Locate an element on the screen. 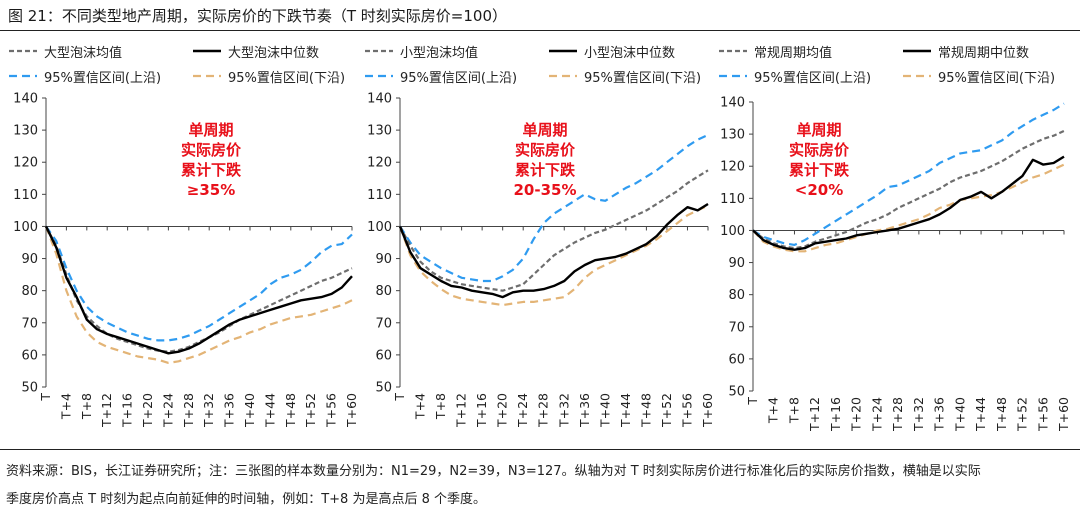 This screenshot has height=514, width=1080. annotation-large-bubble: 单周期 实际房价 累计下跌 ≥35% is located at coordinates (211, 160).